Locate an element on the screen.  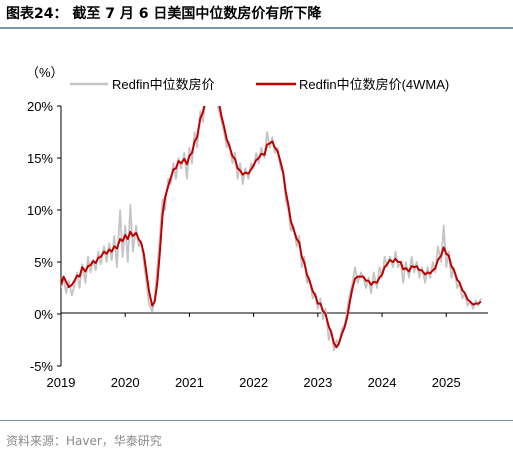
y-tick-label: 10% is located at coordinates (40, 210).